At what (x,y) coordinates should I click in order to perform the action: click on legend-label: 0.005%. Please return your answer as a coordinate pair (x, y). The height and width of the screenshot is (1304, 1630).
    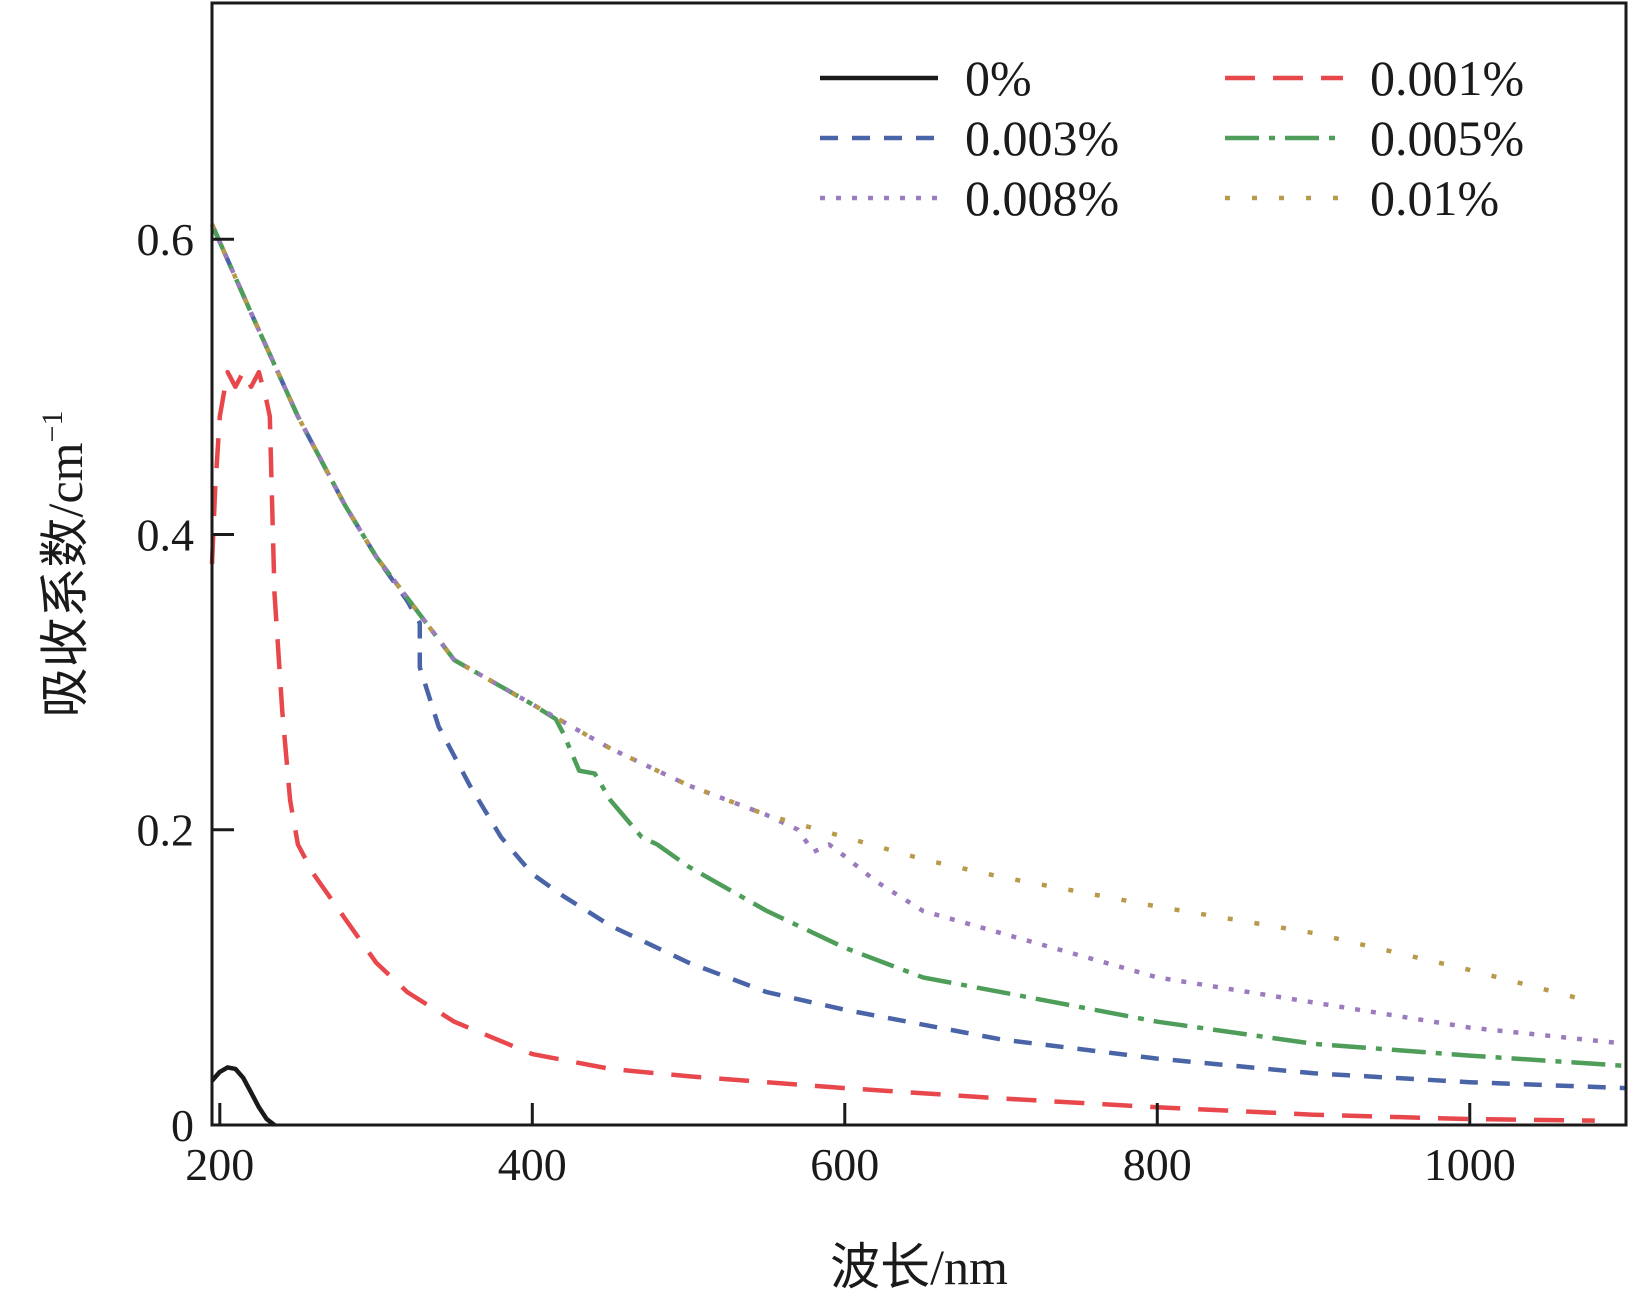
    Looking at the image, I should click on (1447, 138).